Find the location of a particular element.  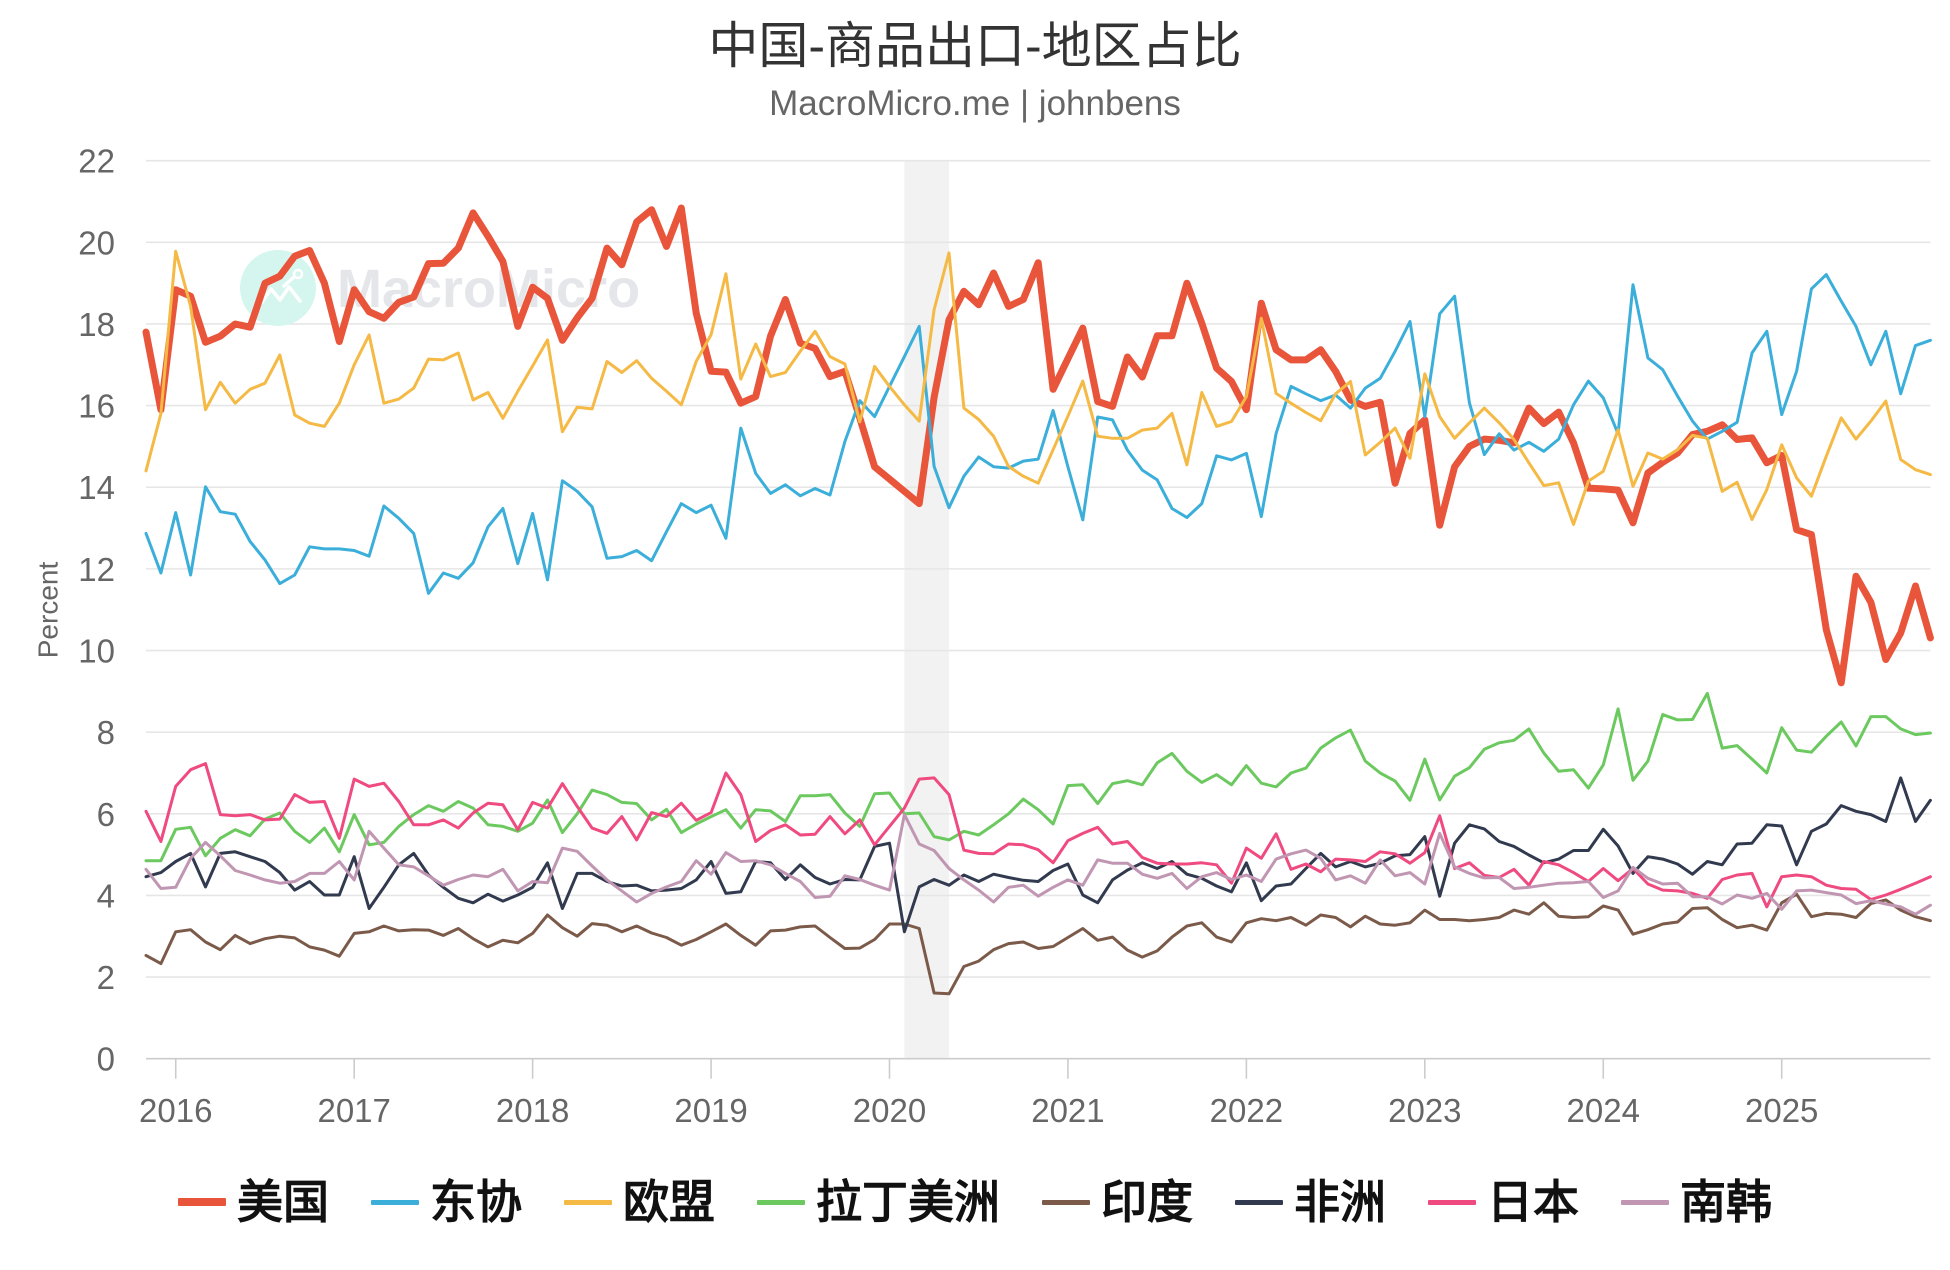

legend-label: 美国 is located at coordinates (283, 1202).